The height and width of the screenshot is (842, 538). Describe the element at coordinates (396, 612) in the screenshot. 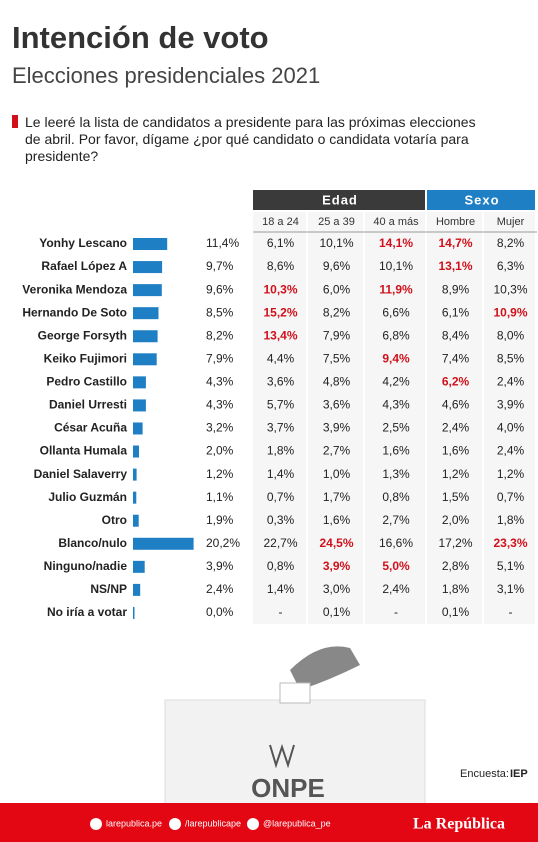

I see `table-cell: -` at that location.